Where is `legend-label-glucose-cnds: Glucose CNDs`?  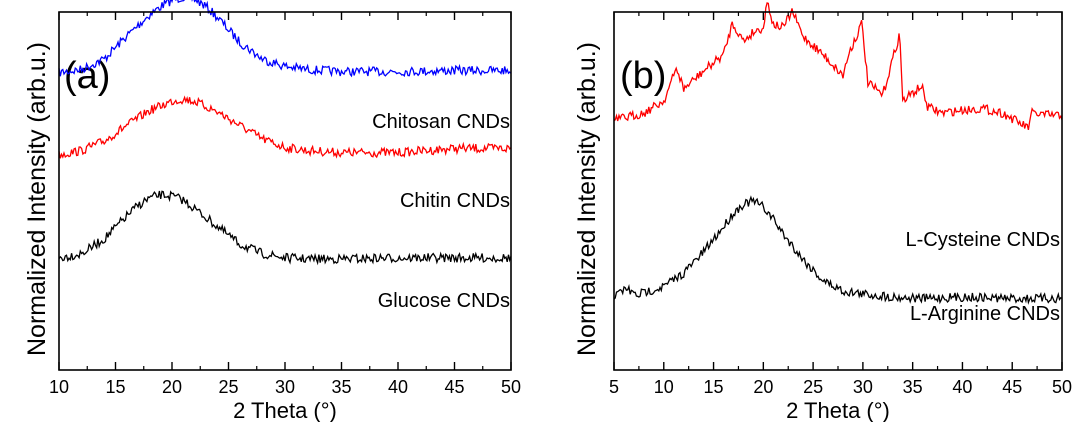 legend-label-glucose-cnds: Glucose CNDs is located at coordinates (444, 301).